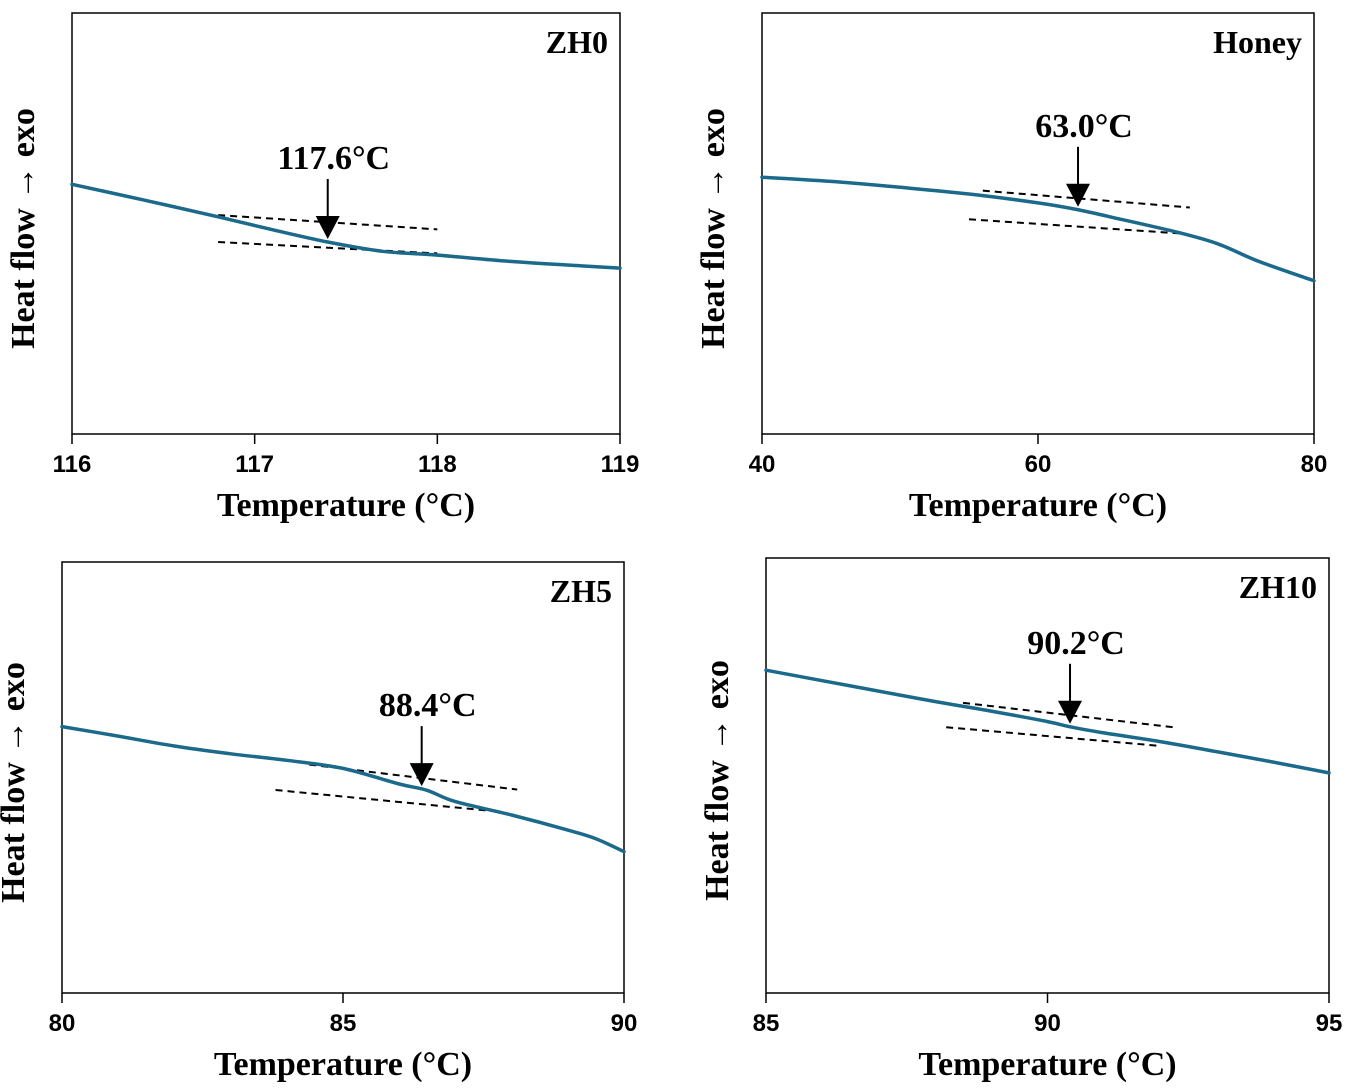 The width and height of the screenshot is (1355, 1092). What do you see at coordinates (346, 505) in the screenshot?
I see `chart-top-left-x-axis-label: Temperature (°C)` at bounding box center [346, 505].